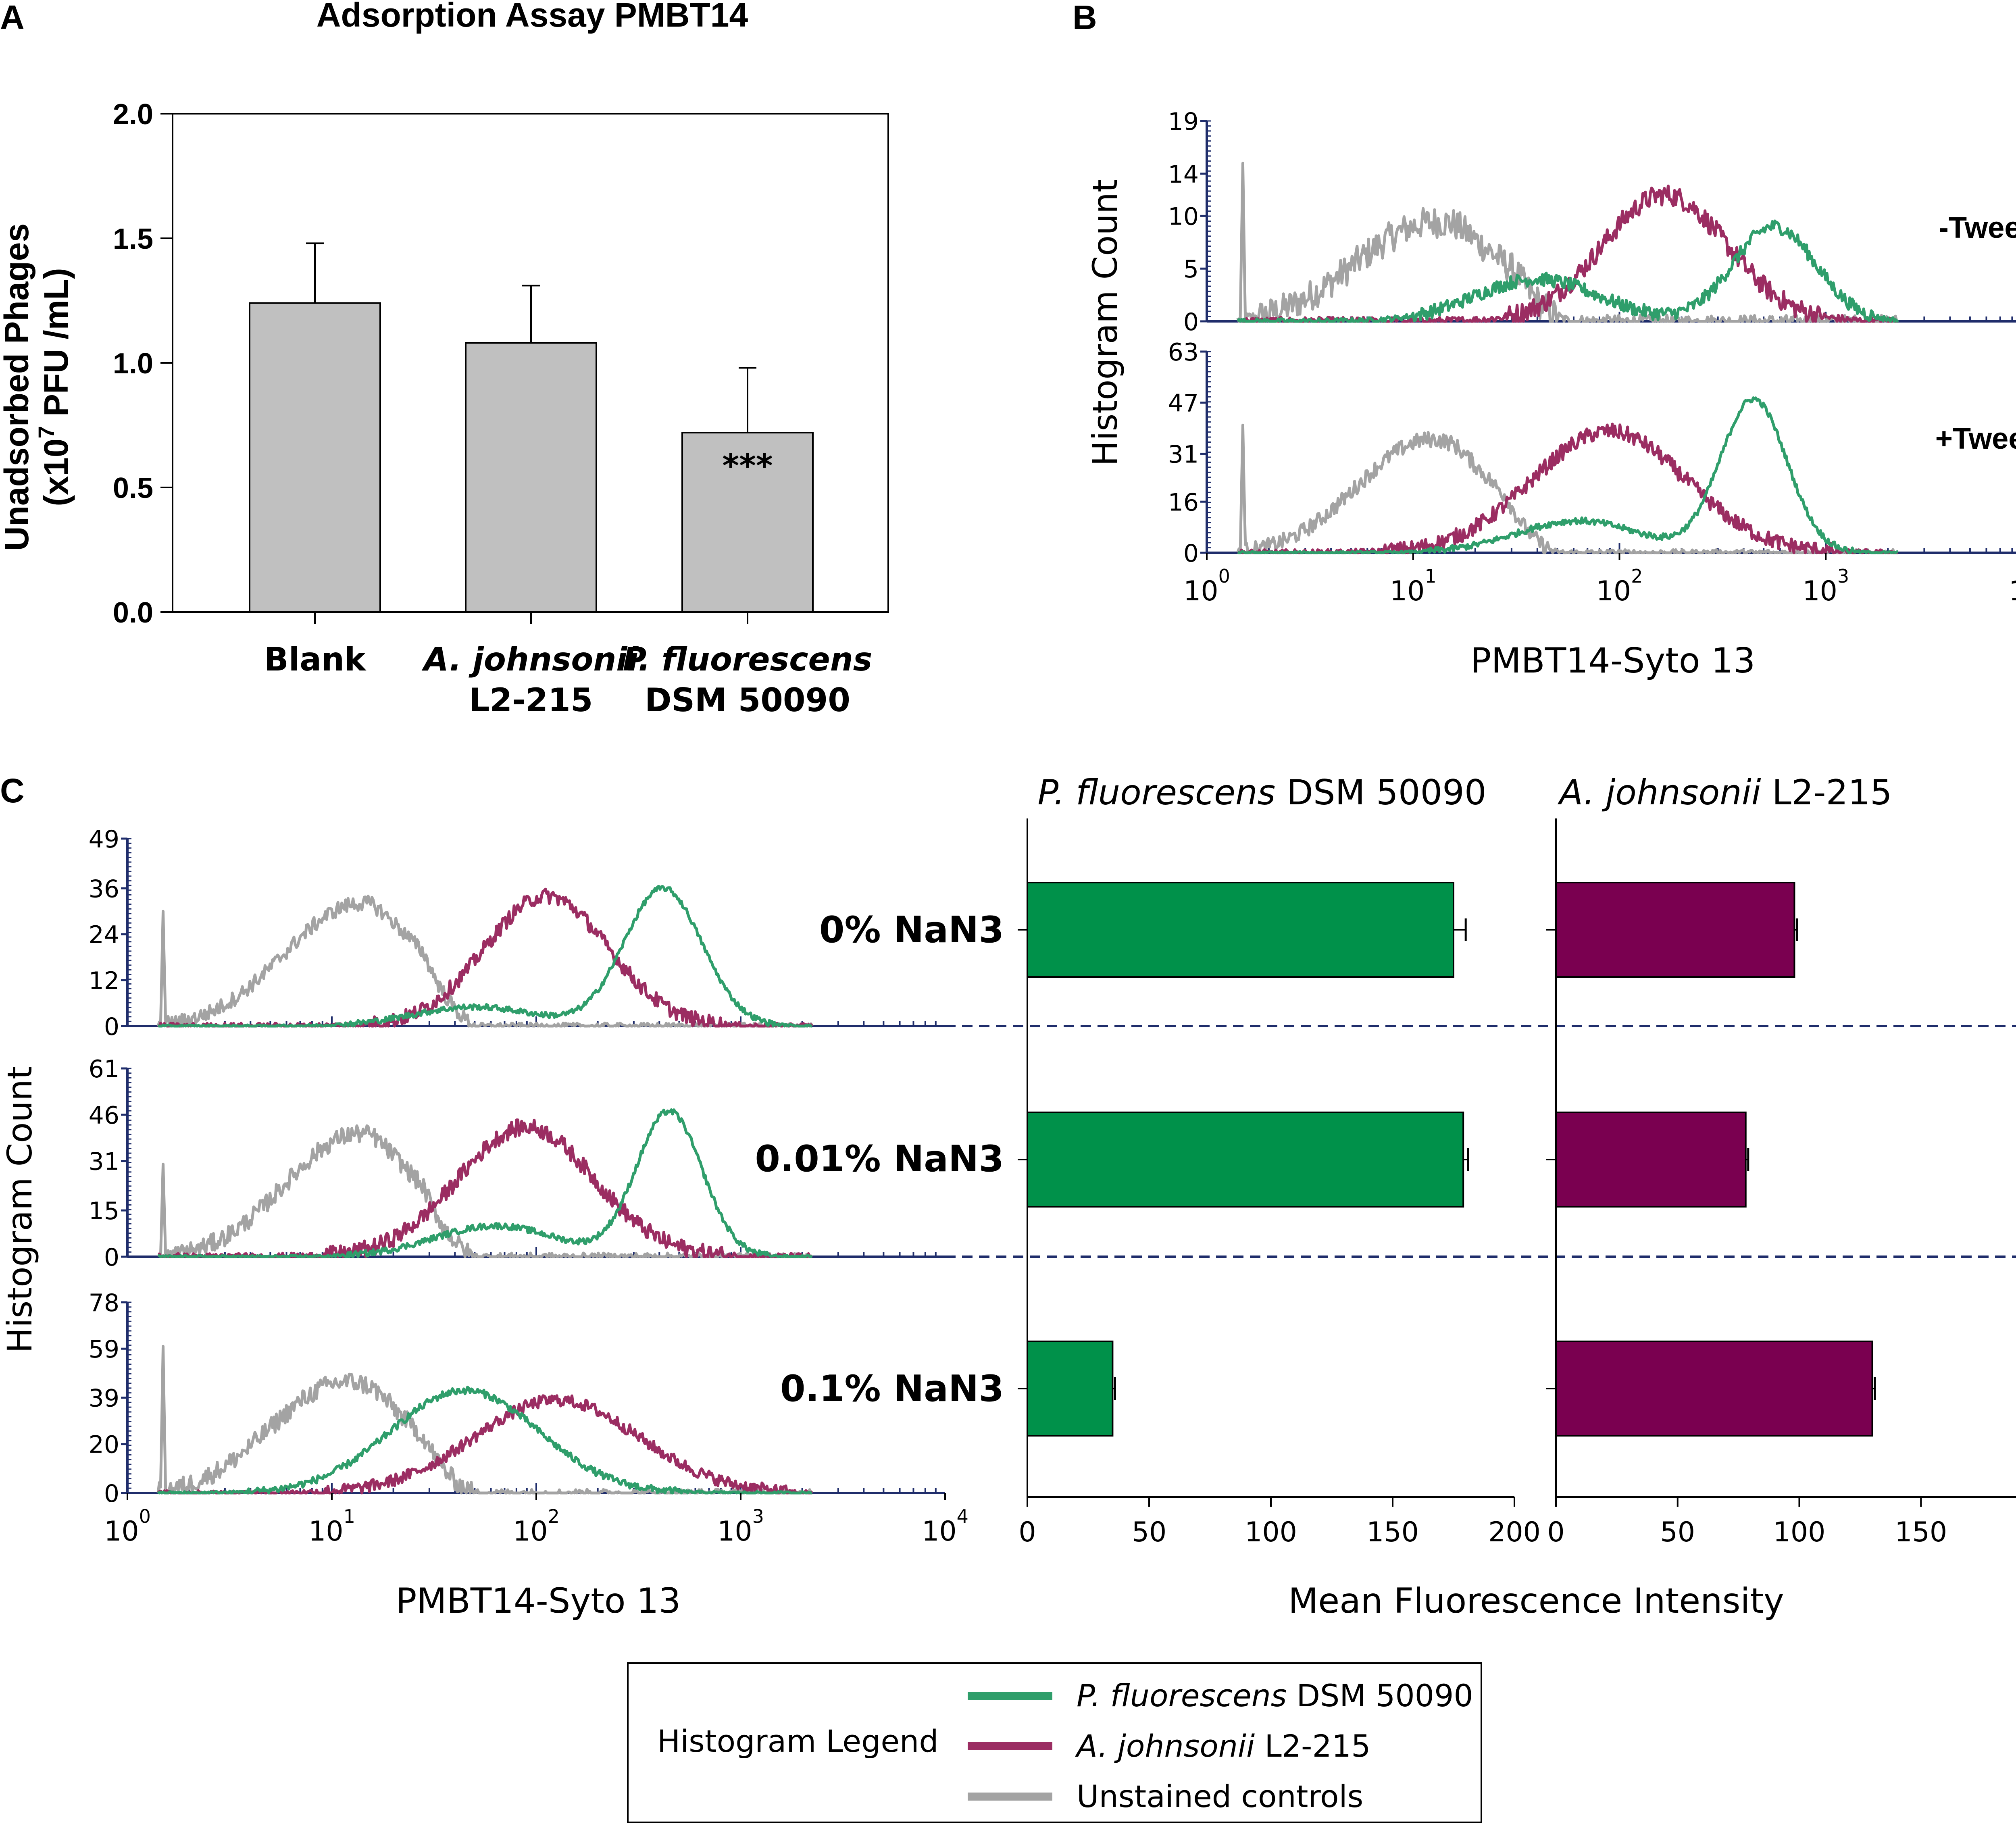 This screenshot has width=2016, height=1826. Describe the element at coordinates (54, 387) in the screenshot. I see `chart-a-ylabel-line2: (x107 PFU /mL)` at that location.